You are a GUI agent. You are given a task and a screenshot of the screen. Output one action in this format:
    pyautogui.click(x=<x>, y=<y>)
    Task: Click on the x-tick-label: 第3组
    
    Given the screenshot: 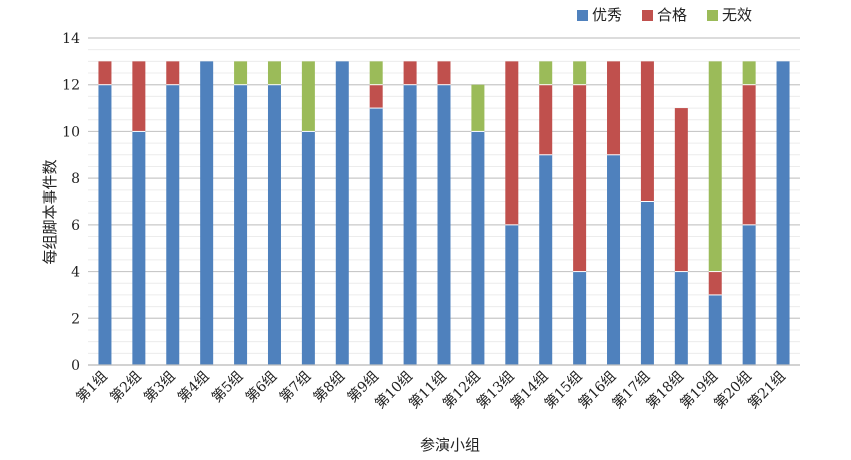 What is the action you would take?
    pyautogui.click(x=159, y=387)
    